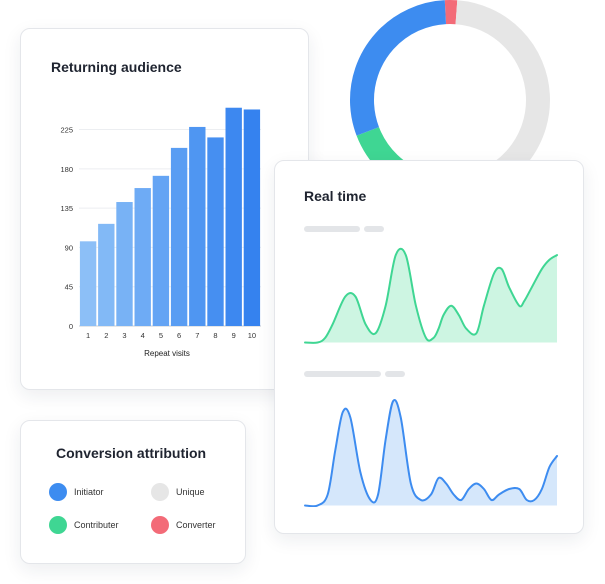 Image resolution: width=605 pixels, height=584 pixels. I want to click on x-tick-label: 7, so click(197, 335).